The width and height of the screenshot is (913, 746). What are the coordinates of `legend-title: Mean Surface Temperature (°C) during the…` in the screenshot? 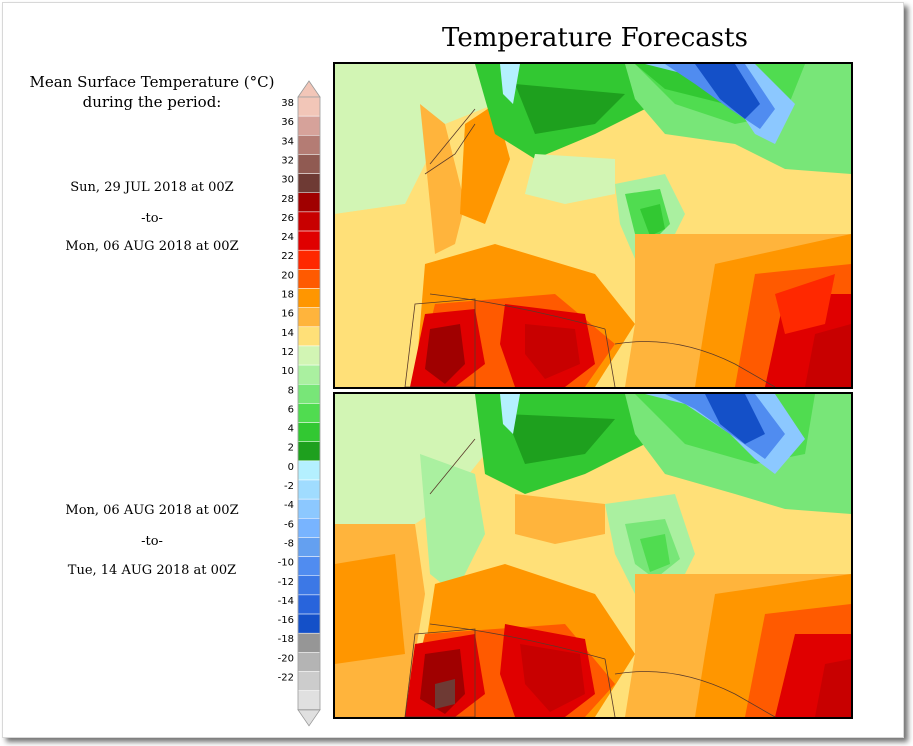 It's located at (152, 92).